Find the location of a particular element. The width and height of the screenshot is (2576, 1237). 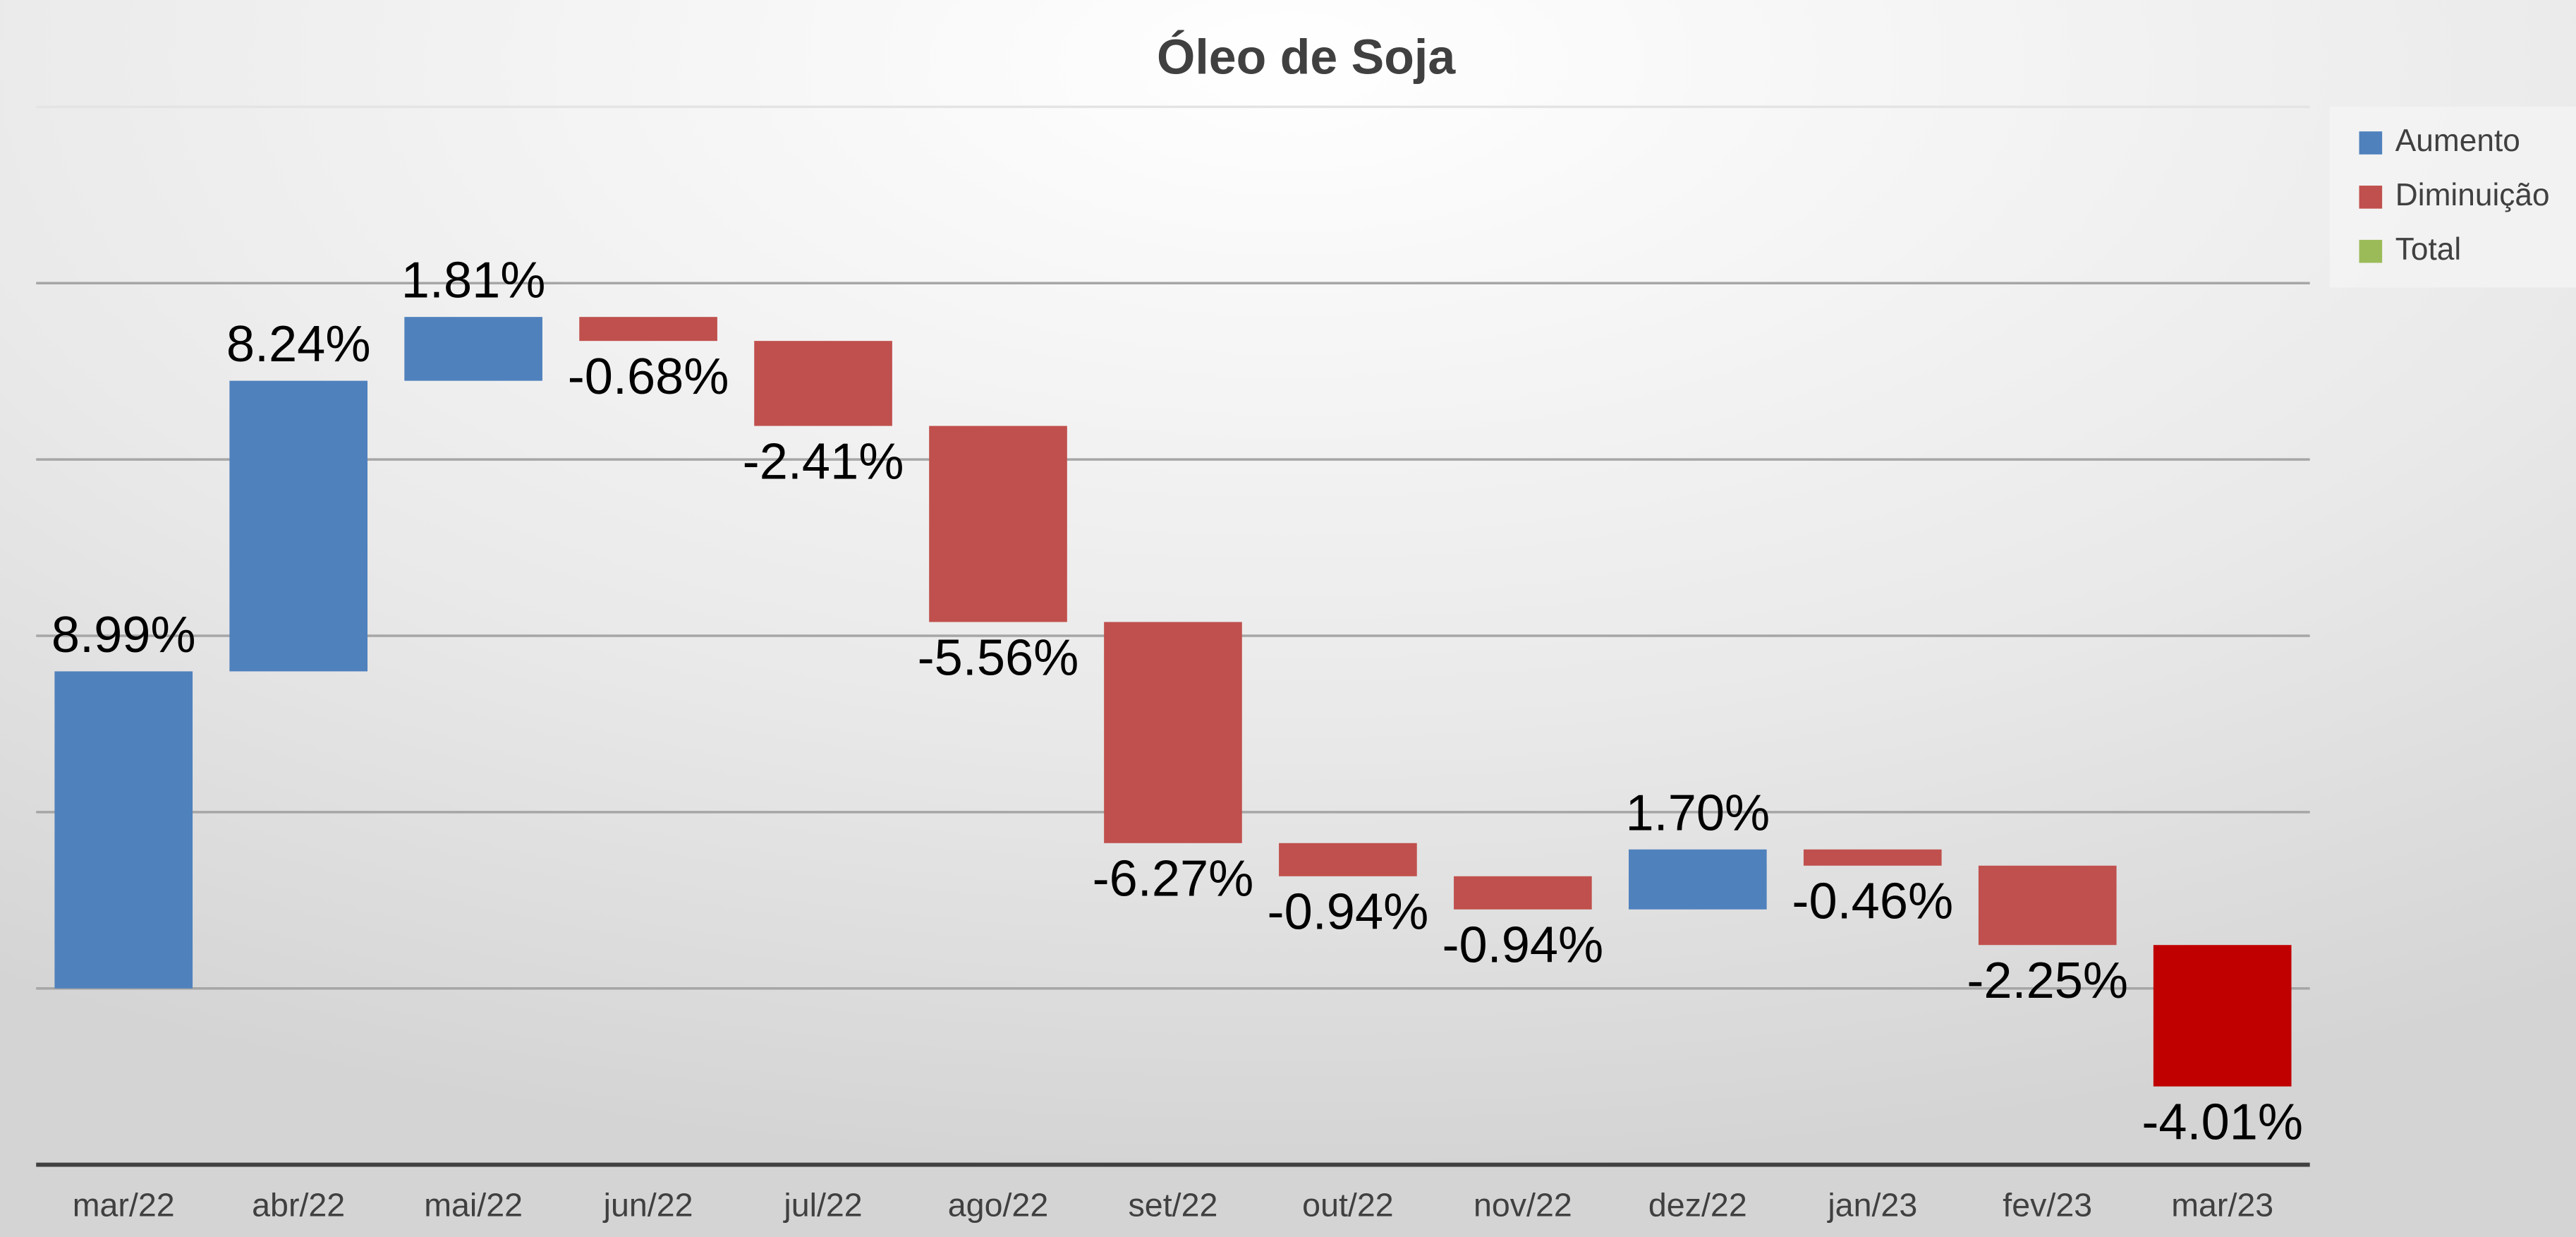

x-tick-label: mar/23 is located at coordinates (2222, 1204).